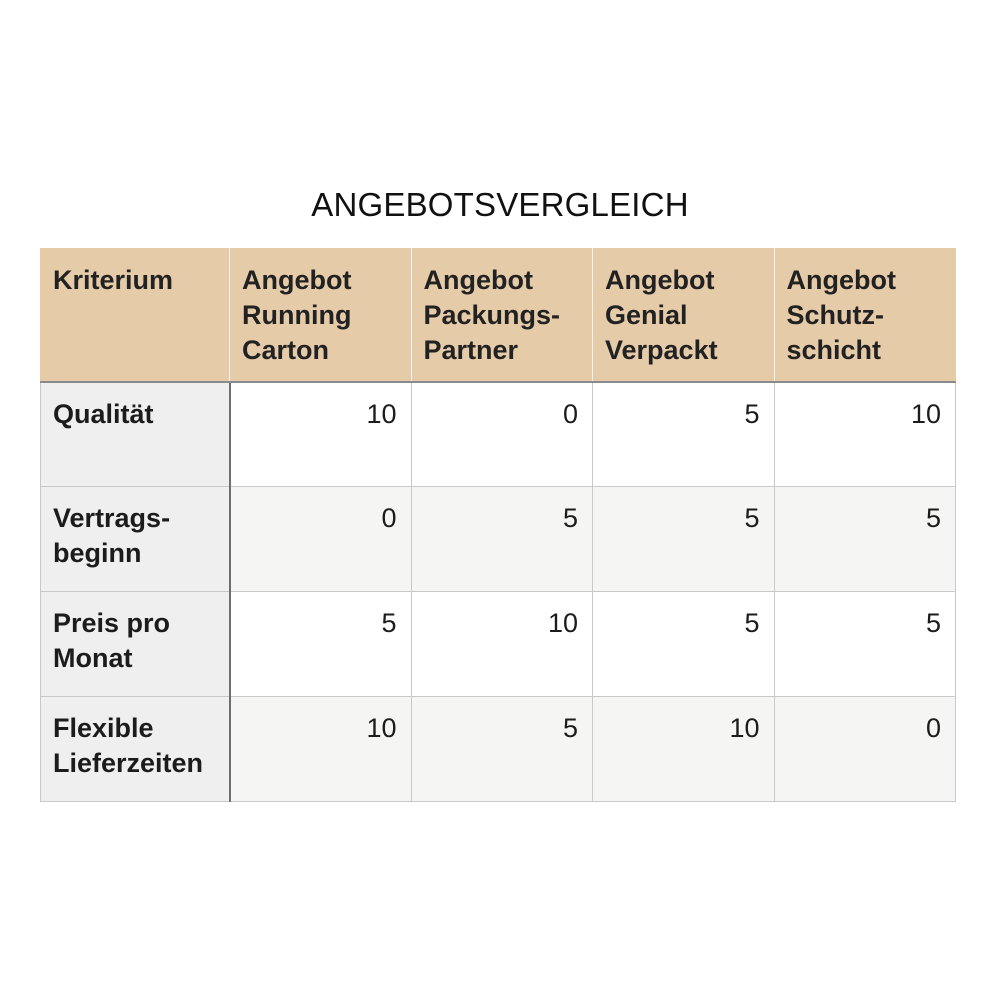  I want to click on header-line: Running, so click(297, 315).